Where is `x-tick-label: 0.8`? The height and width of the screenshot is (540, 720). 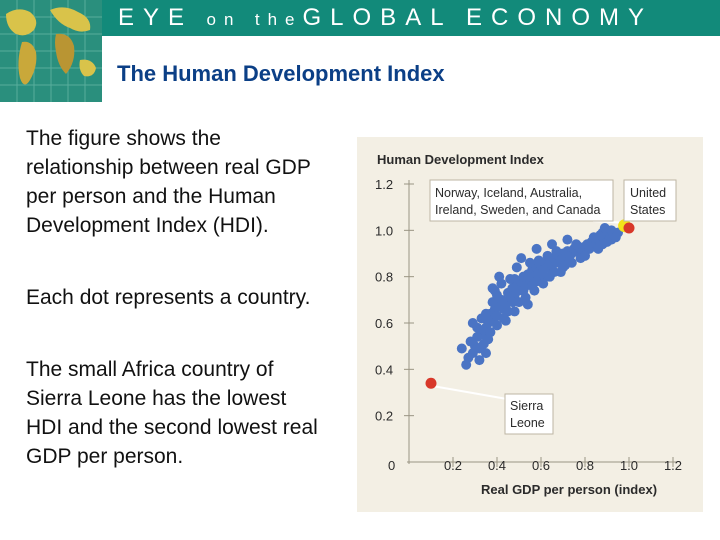
x-tick-label: 0.8 is located at coordinates (585, 465).